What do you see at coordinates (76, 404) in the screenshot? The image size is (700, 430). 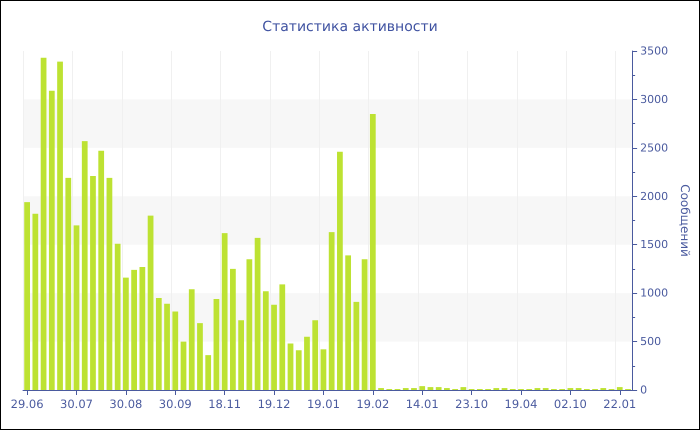 I see `x-tick-label: 30.07` at bounding box center [76, 404].